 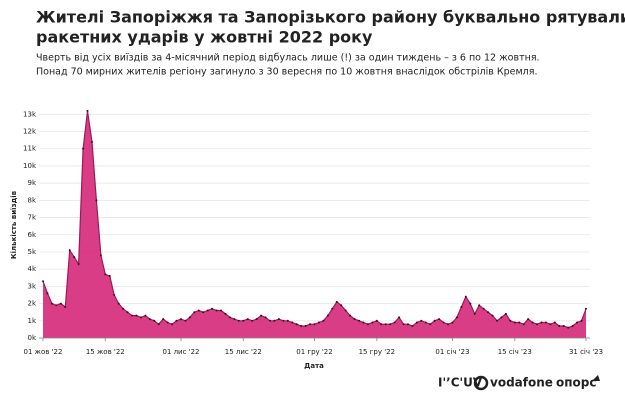 What do you see at coordinates (31, 235) in the screenshot?
I see `y-tick-label: 6k` at bounding box center [31, 235].